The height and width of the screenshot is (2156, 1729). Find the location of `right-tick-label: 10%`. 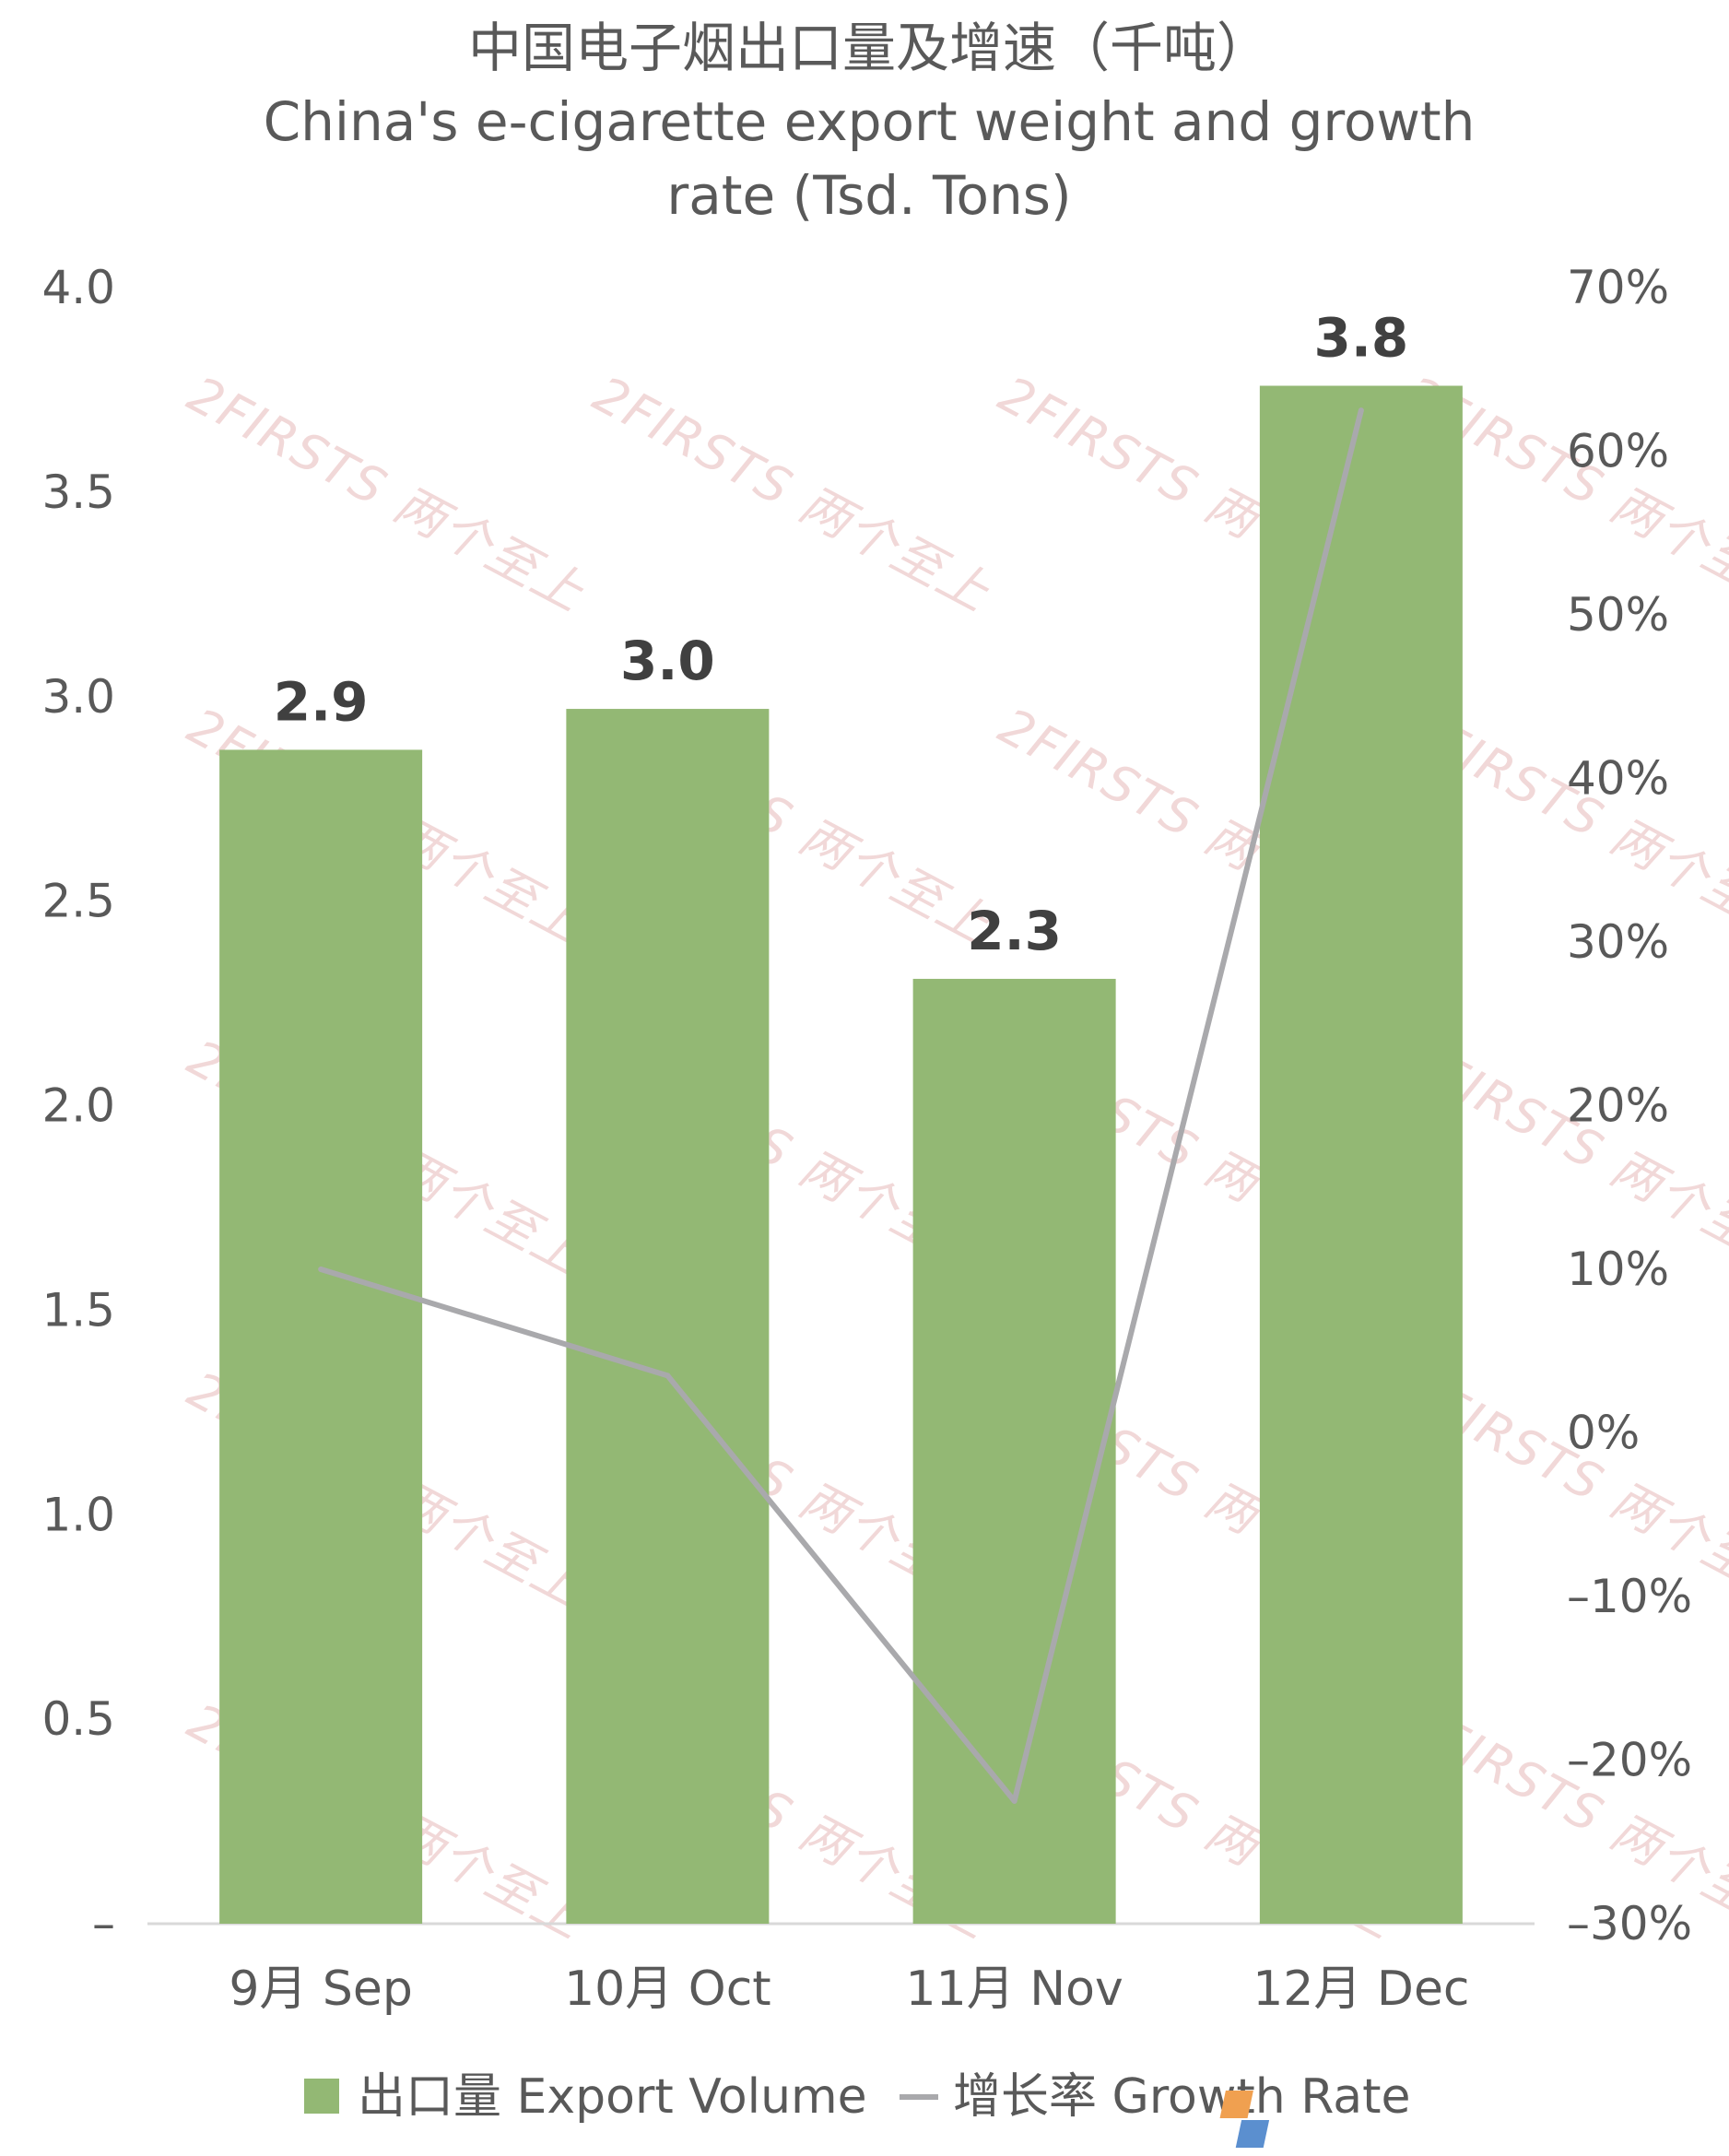

right-tick-label: 10% is located at coordinates (1618, 1269).